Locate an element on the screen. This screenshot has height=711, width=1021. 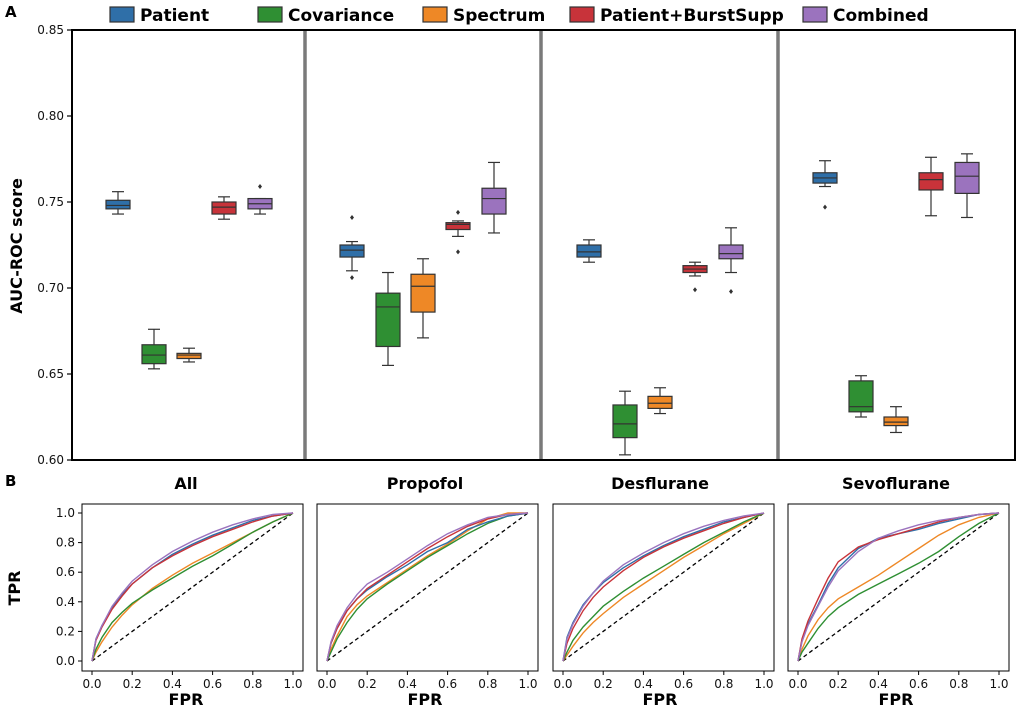
box-sevoflurane-spectrum is located at coordinates (896, 421).